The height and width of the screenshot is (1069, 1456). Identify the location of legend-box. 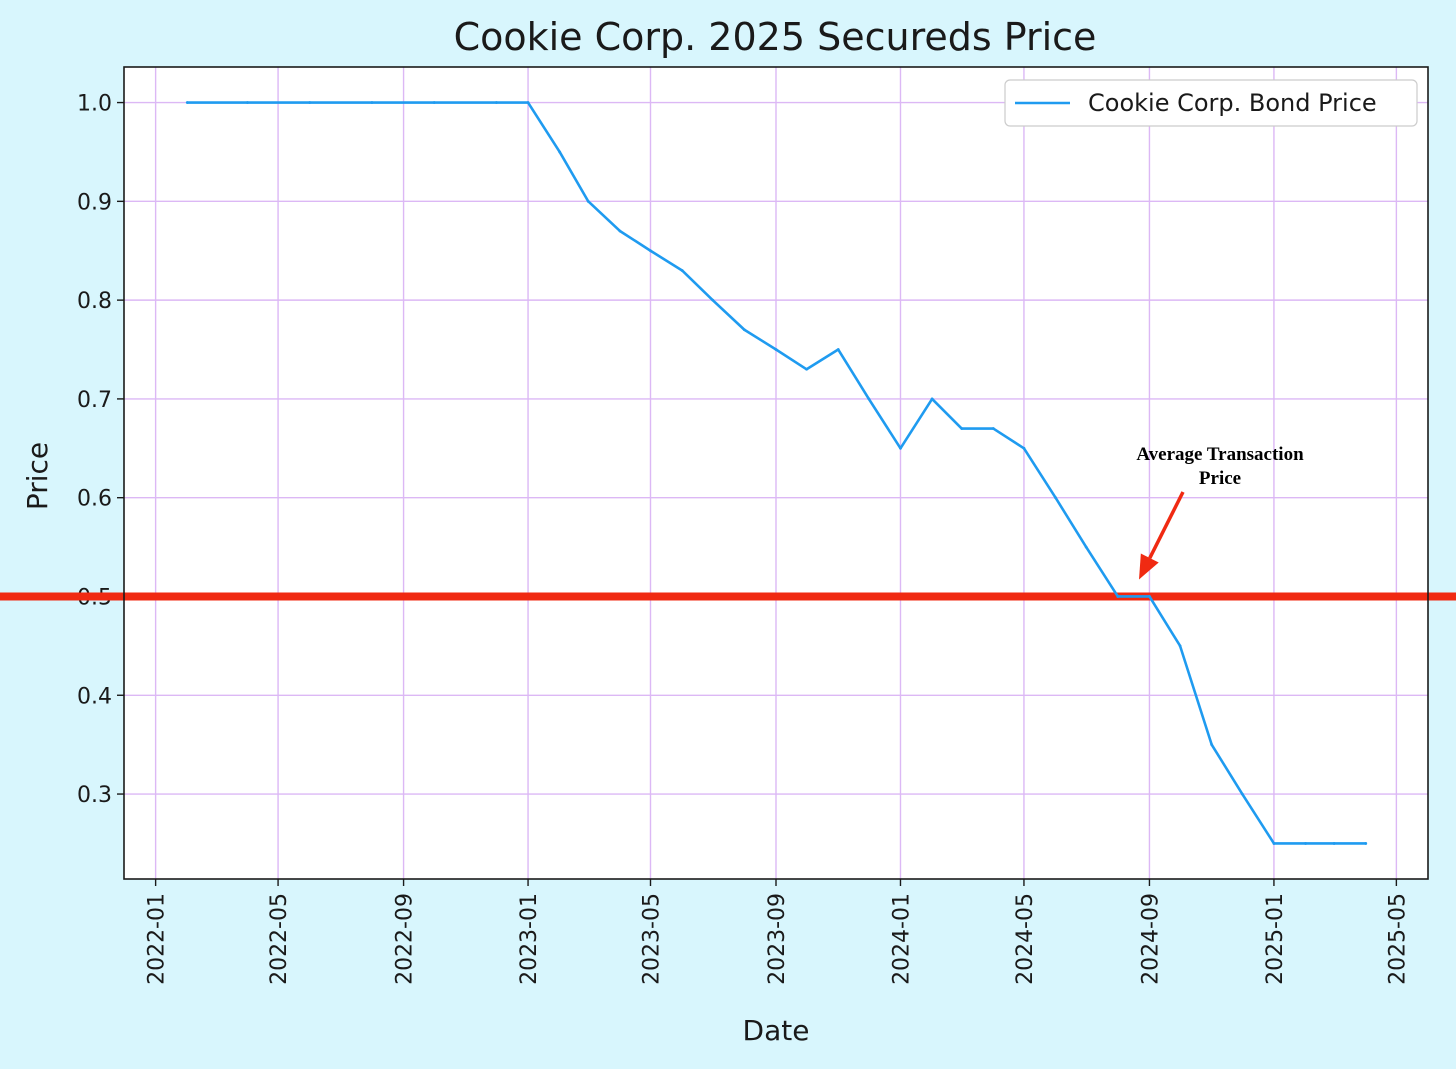
(1211, 103).